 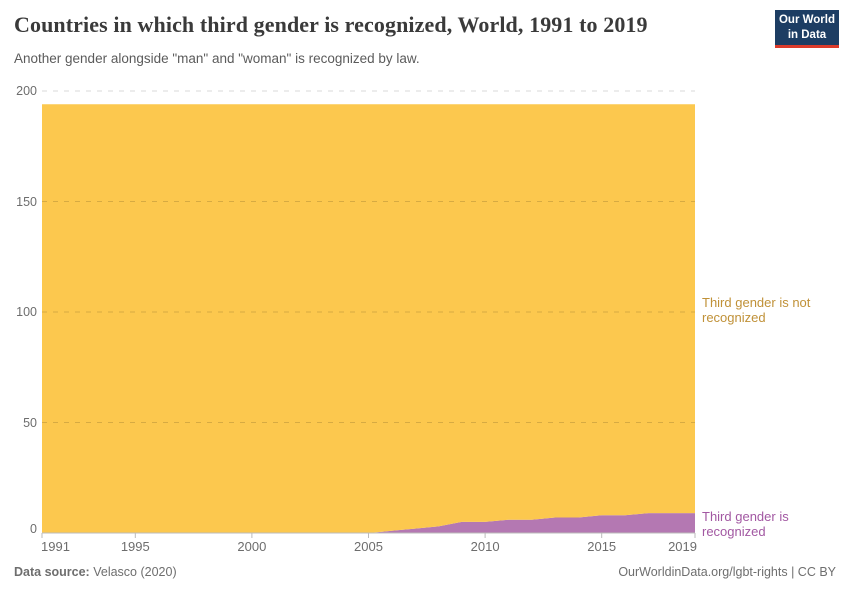 I want to click on x-axis-label-2000: 2000, so click(x=252, y=546).